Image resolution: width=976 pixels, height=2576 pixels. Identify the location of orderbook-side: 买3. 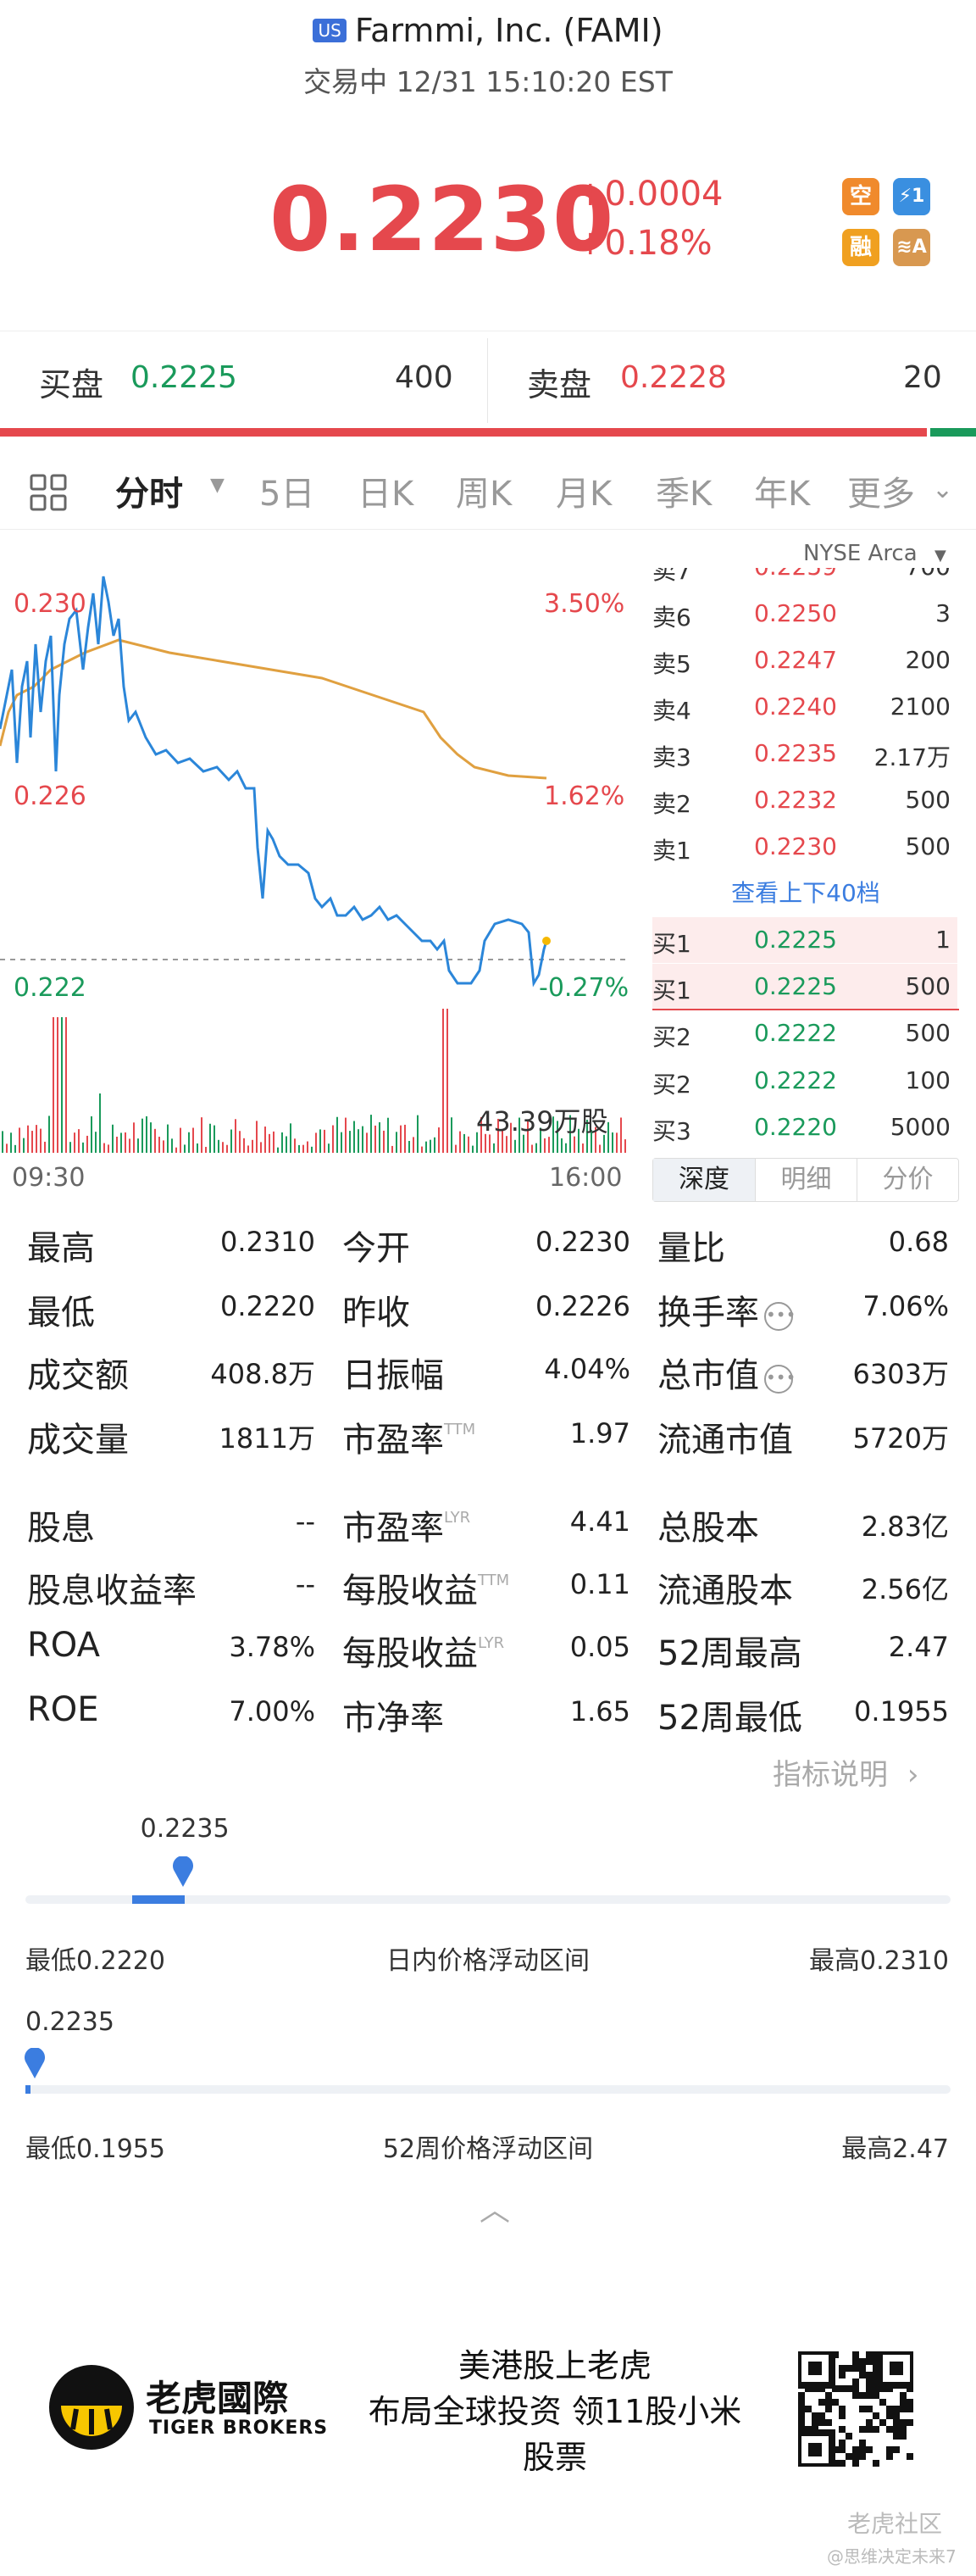
(671, 1130).